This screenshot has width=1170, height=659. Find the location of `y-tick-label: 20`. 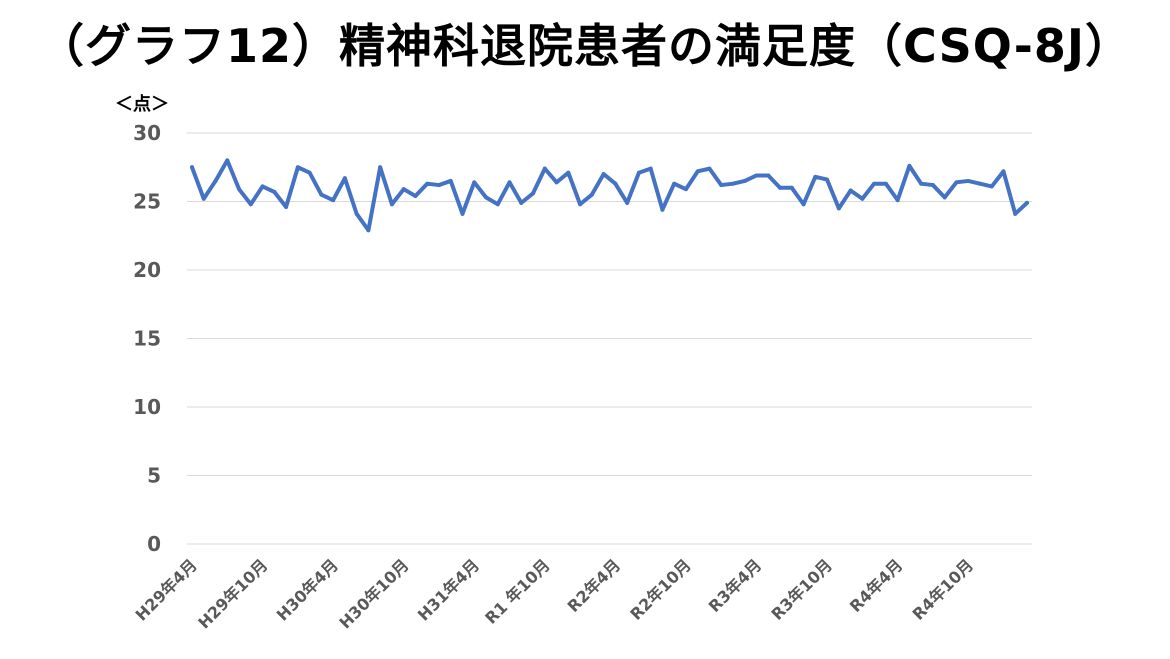

y-tick-label: 20 is located at coordinates (147, 270).